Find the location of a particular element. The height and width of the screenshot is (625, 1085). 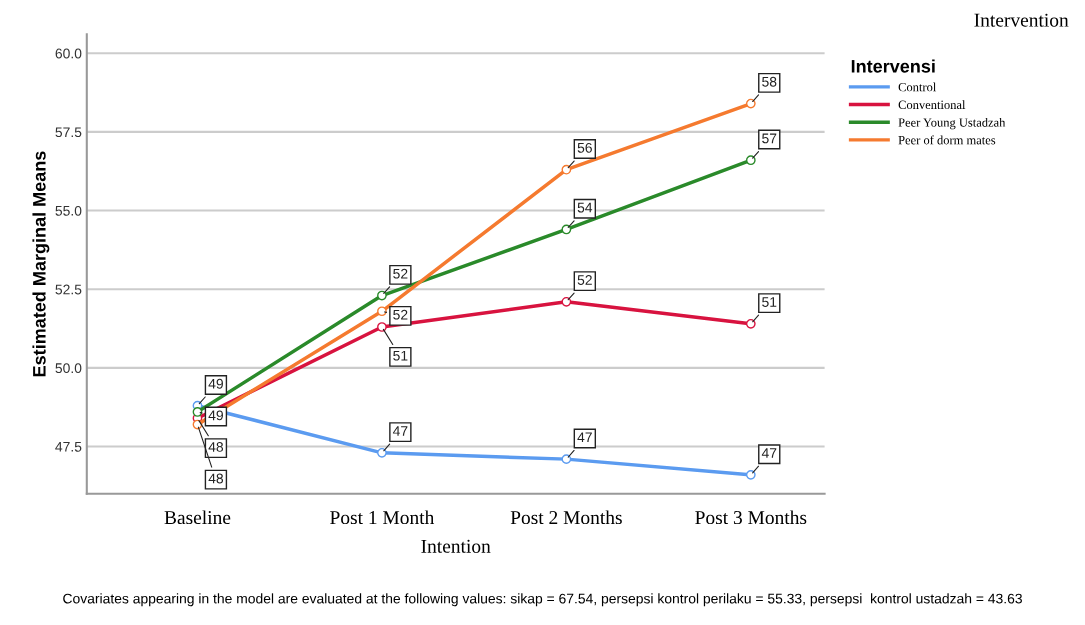

legend-label: Conventional is located at coordinates (932, 105).